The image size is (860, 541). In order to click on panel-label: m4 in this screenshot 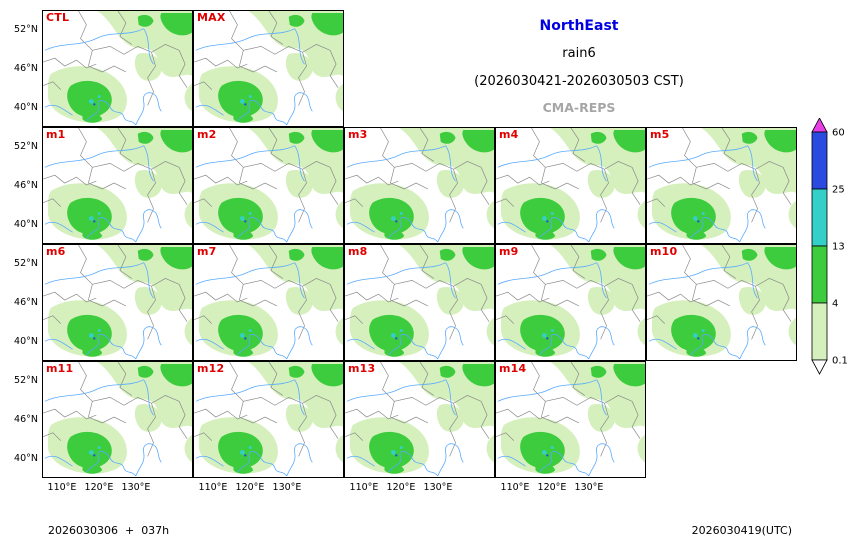, I will do `click(509, 134)`.